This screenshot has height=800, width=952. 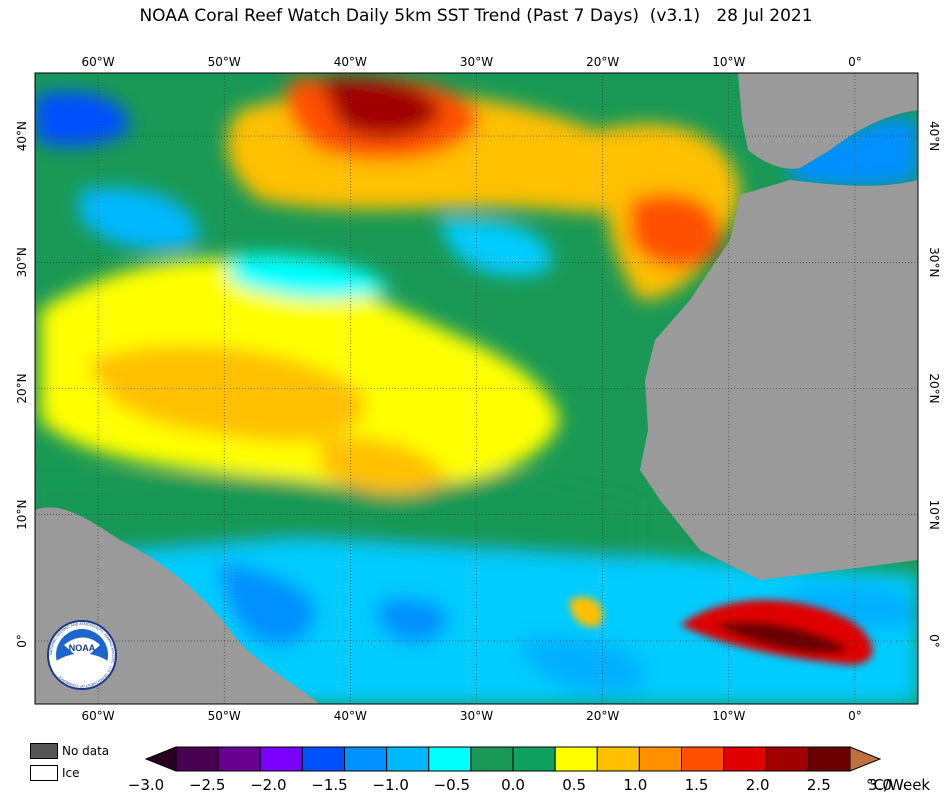 I want to click on legend-key-ice: Ice, so click(x=69, y=773).